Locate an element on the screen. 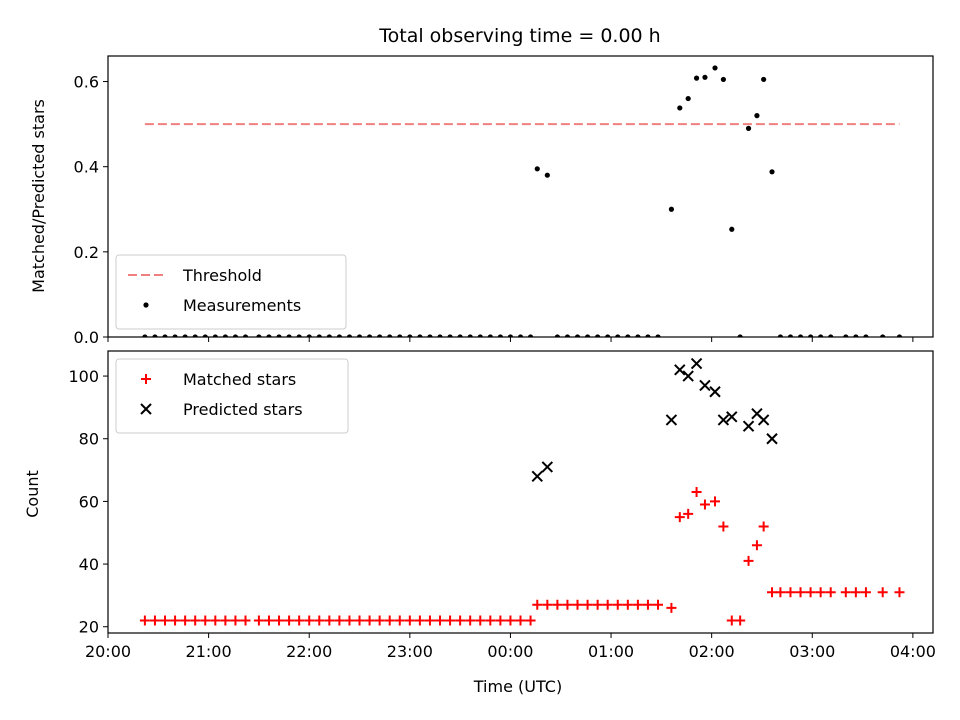 This screenshot has height=720, width=960. x-tick-label: 22:00 is located at coordinates (309, 651).